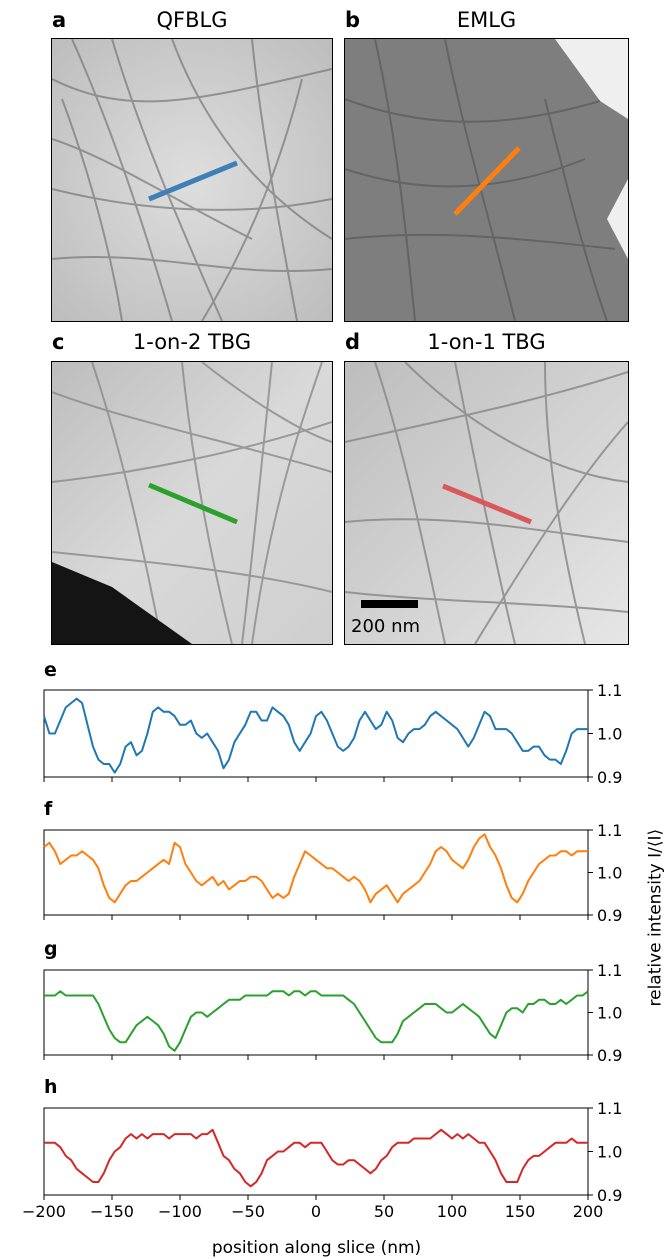 This screenshot has width=669, height=1259. Describe the element at coordinates (58, 342) in the screenshot. I see `panel-letter-c: c` at that location.